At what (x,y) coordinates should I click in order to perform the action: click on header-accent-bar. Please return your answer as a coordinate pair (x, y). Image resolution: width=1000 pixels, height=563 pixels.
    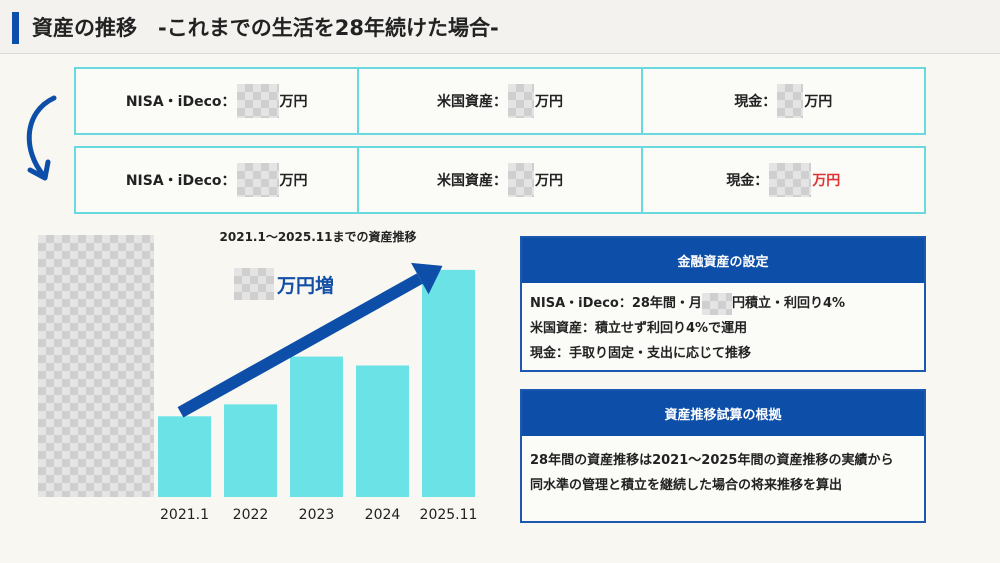
    Looking at the image, I should click on (15, 28).